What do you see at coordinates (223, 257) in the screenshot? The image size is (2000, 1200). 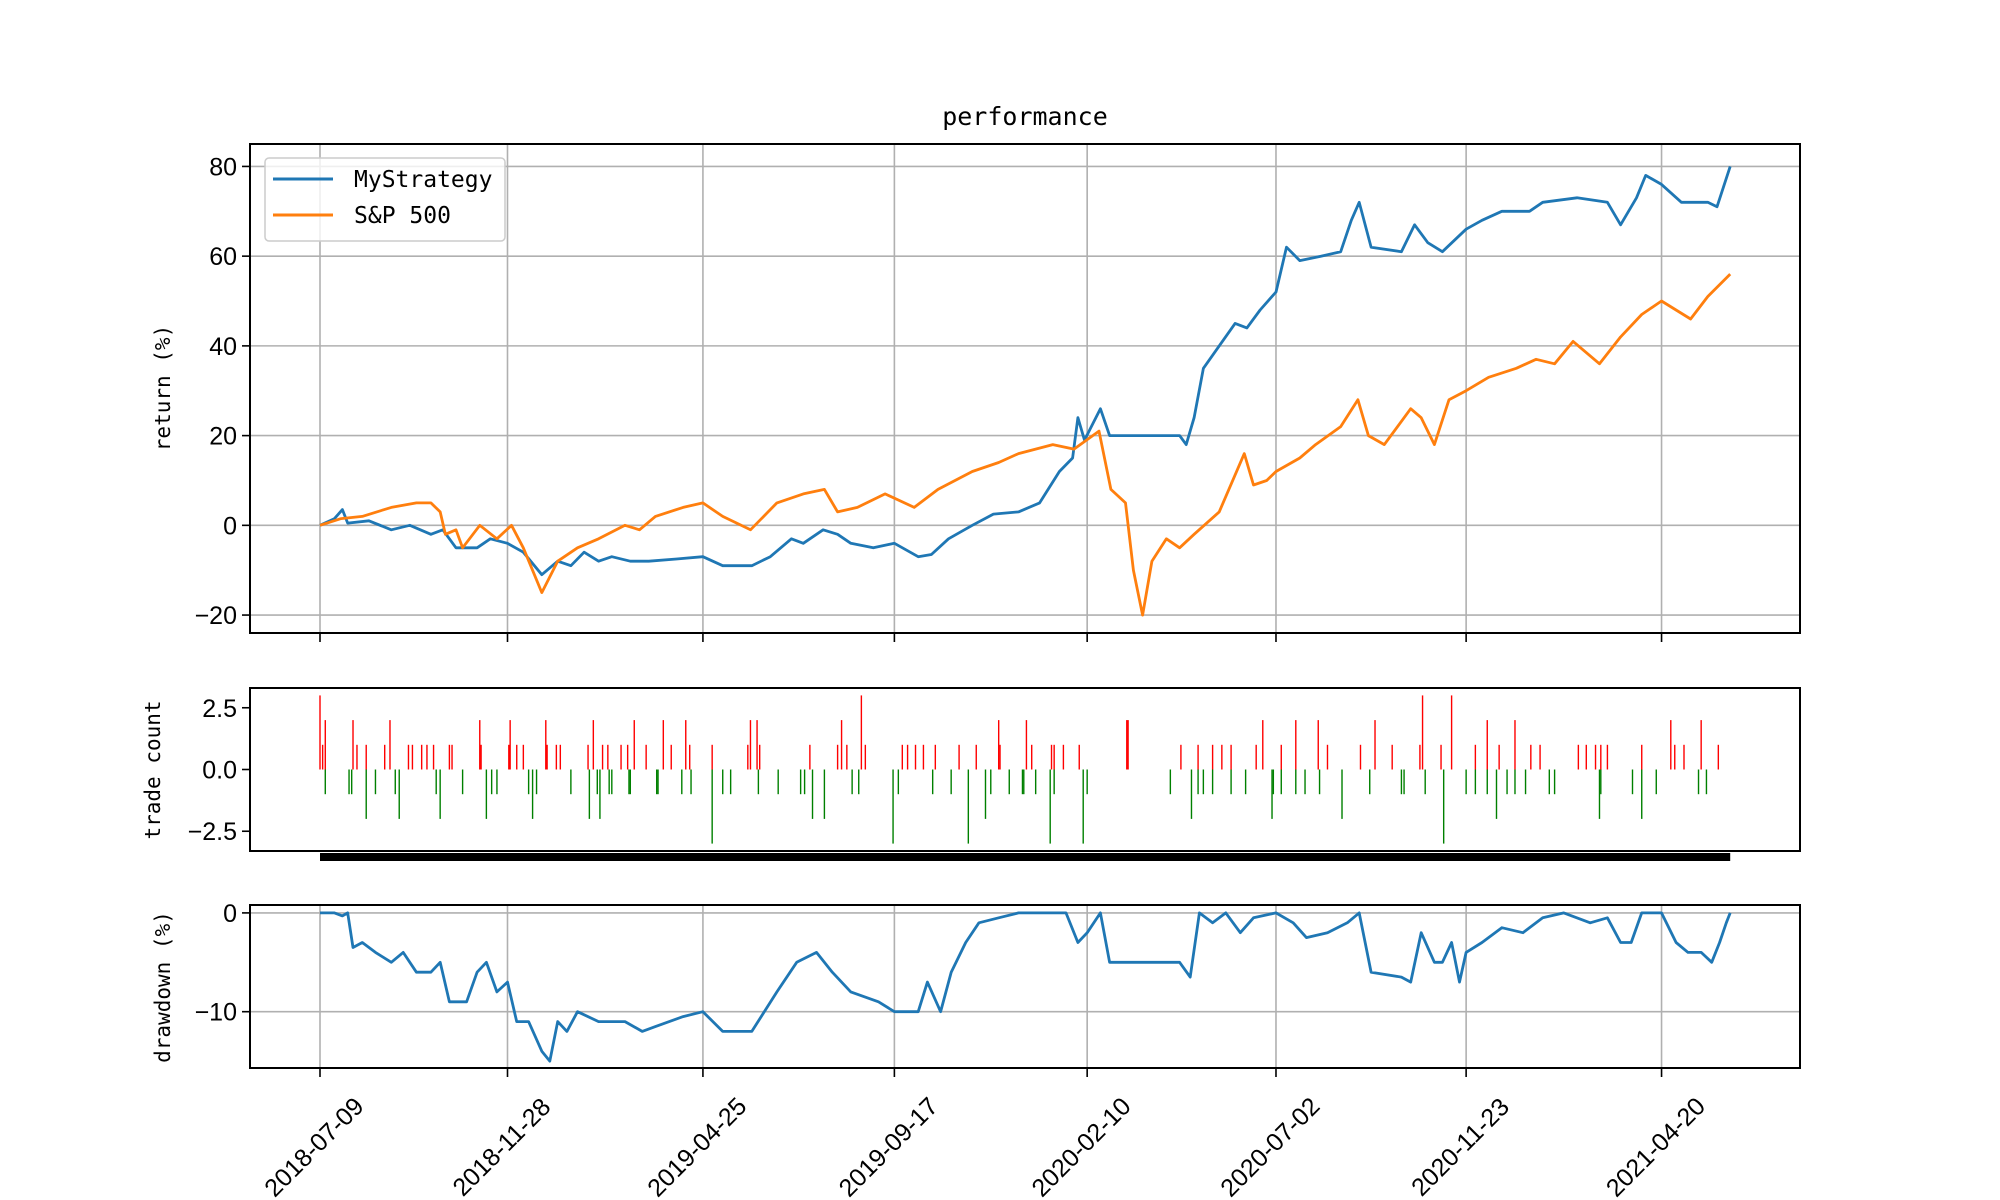 I see `y-tick-label: 60` at bounding box center [223, 257].